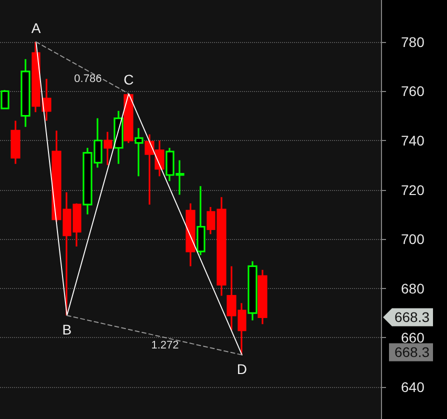  Describe the element at coordinates (413, 338) in the screenshot. I see `y-tick-label: 660` at that location.